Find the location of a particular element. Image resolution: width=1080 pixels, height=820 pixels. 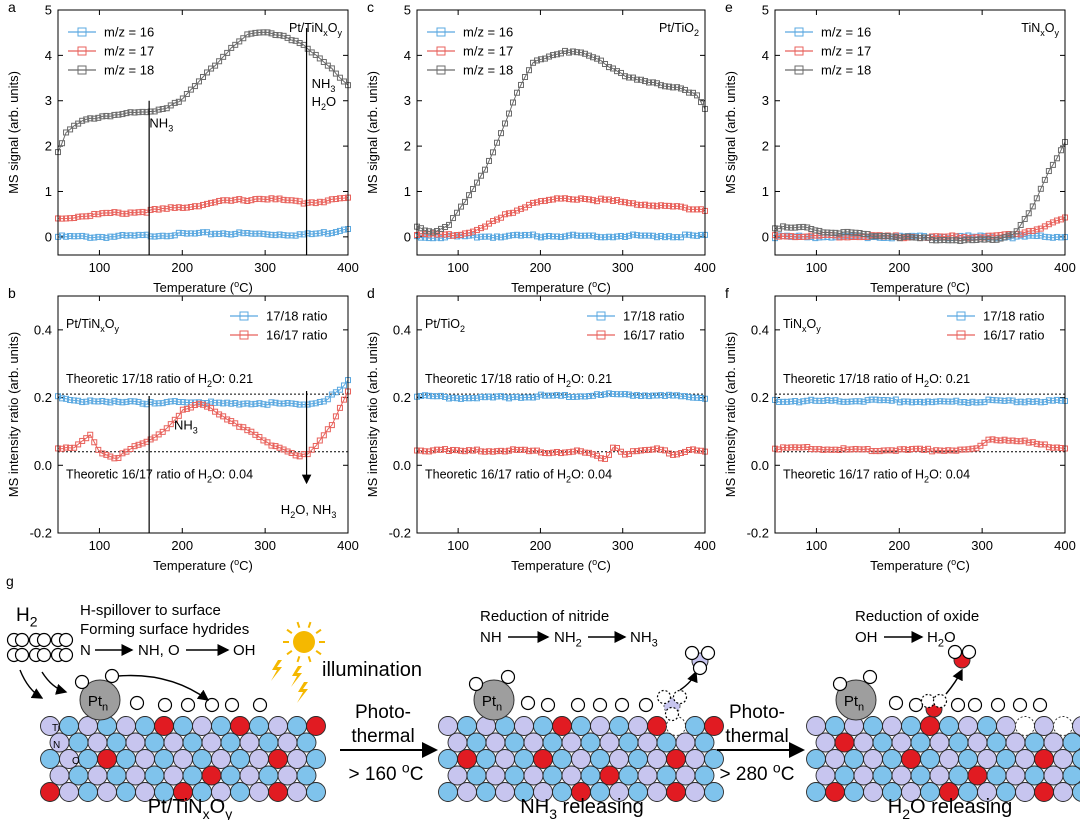

x-axis-label: Temperature (oC) is located at coordinates (561, 565).